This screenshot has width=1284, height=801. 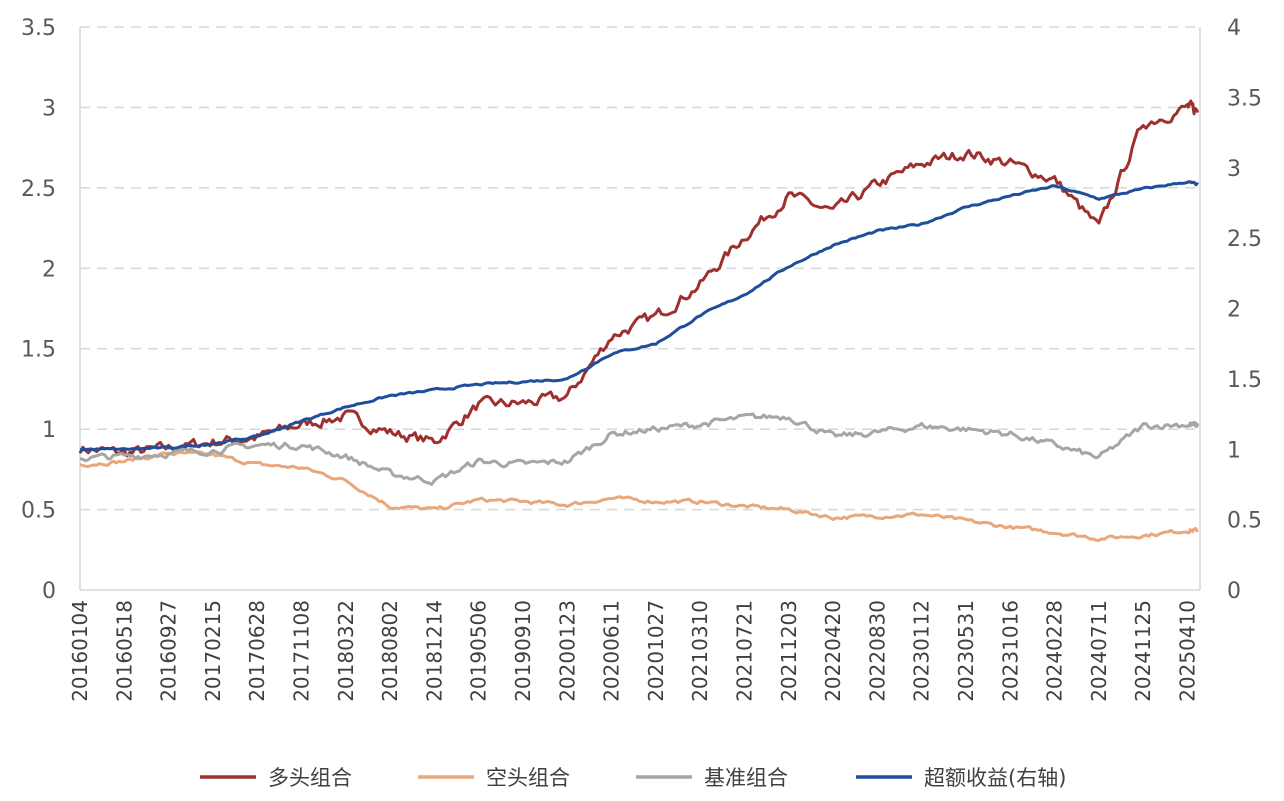 What do you see at coordinates (169, 651) in the screenshot?
I see `x-tick-label: 20160927` at bounding box center [169, 651].